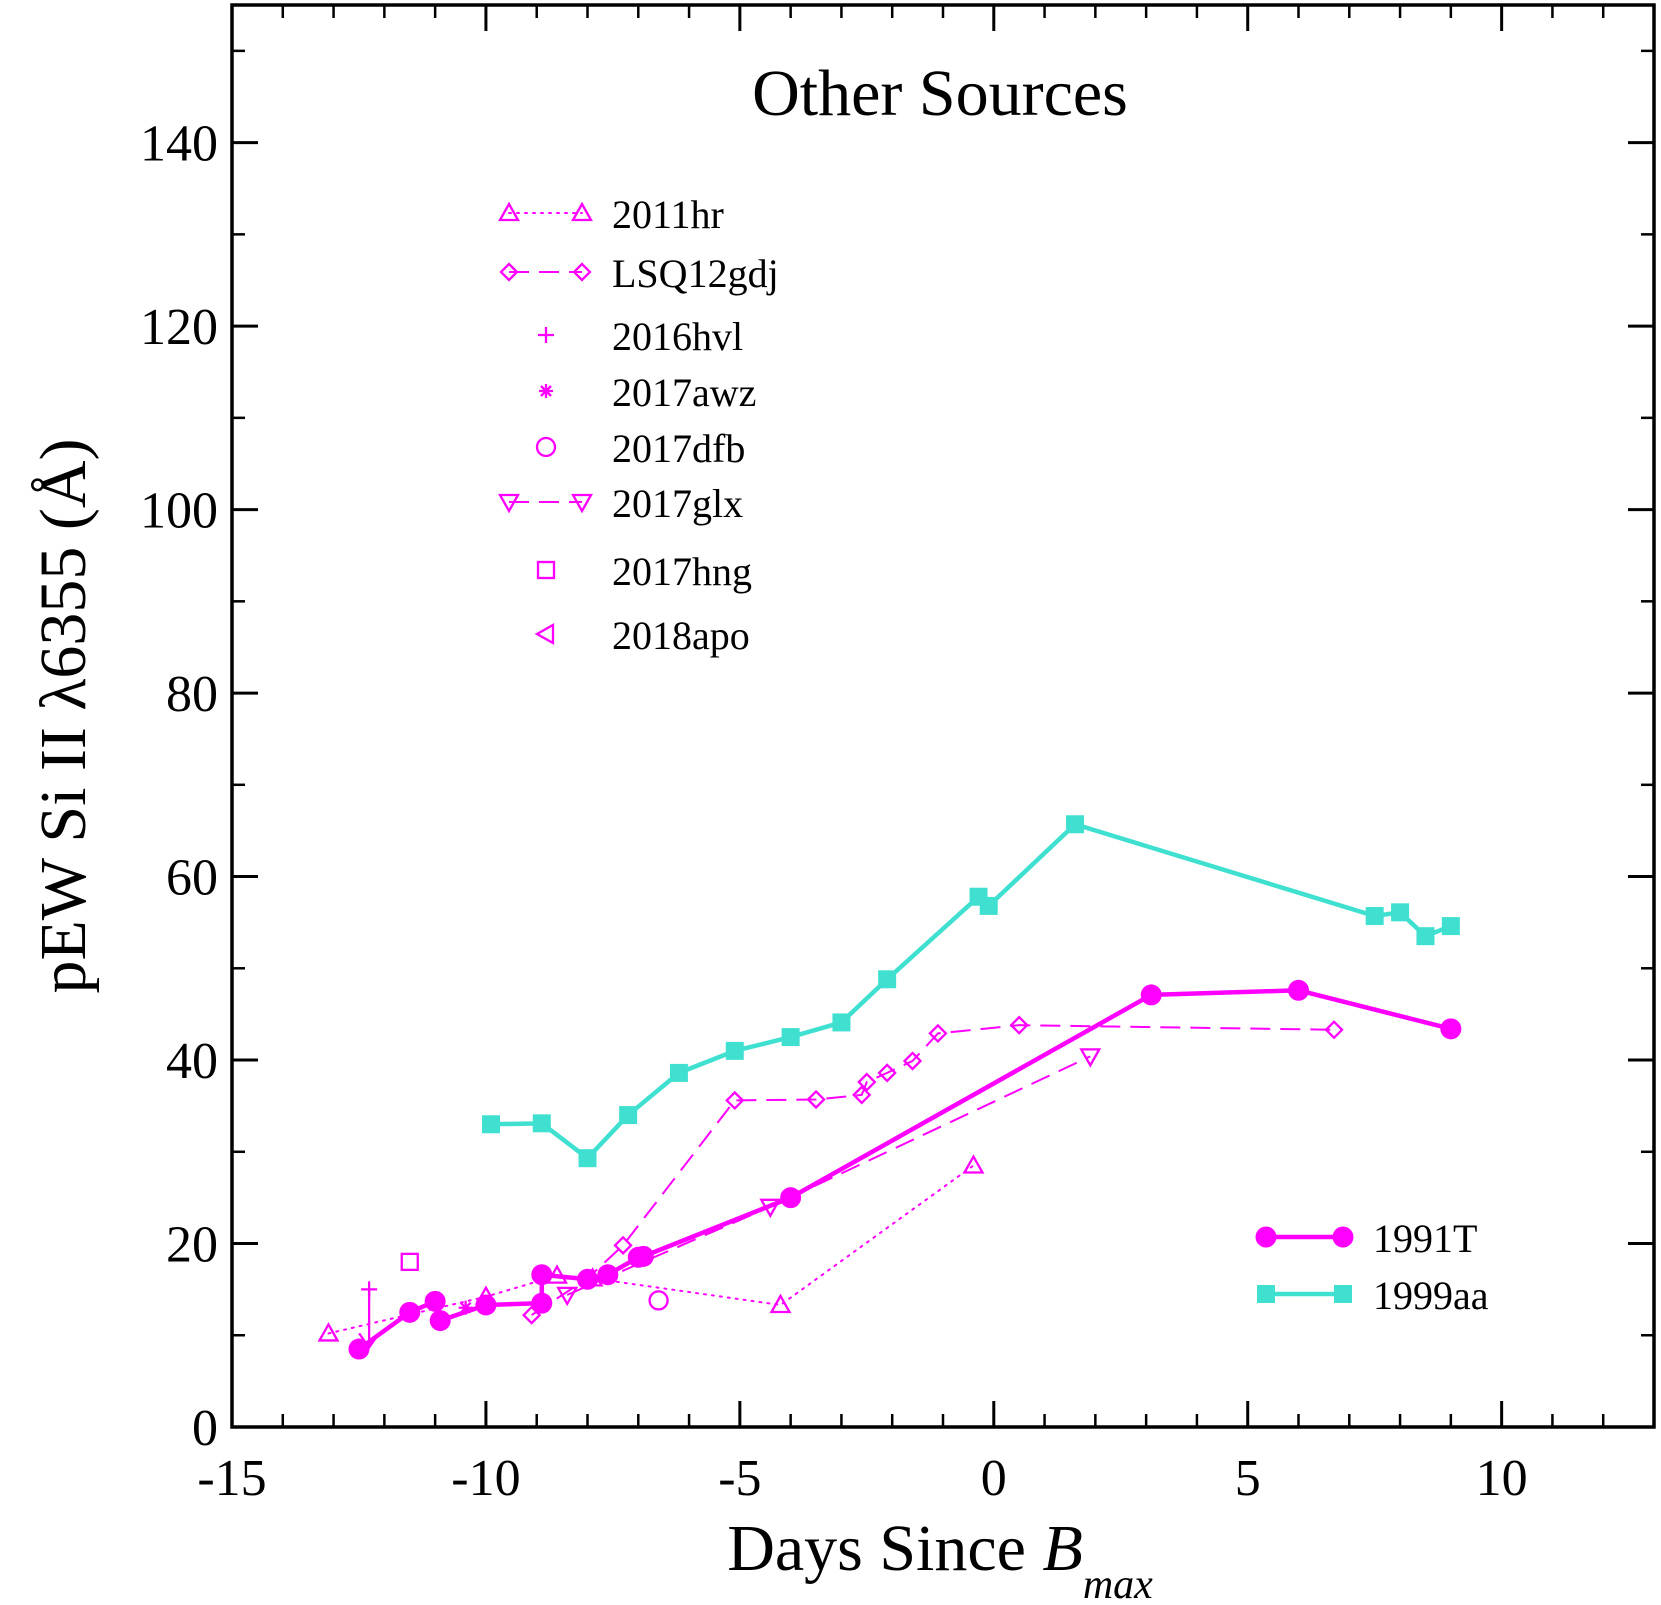 The width and height of the screenshot is (1661, 1605). Describe the element at coordinates (933, 1170) in the screenshot. I see `series-line-lsq12gdj` at that location.